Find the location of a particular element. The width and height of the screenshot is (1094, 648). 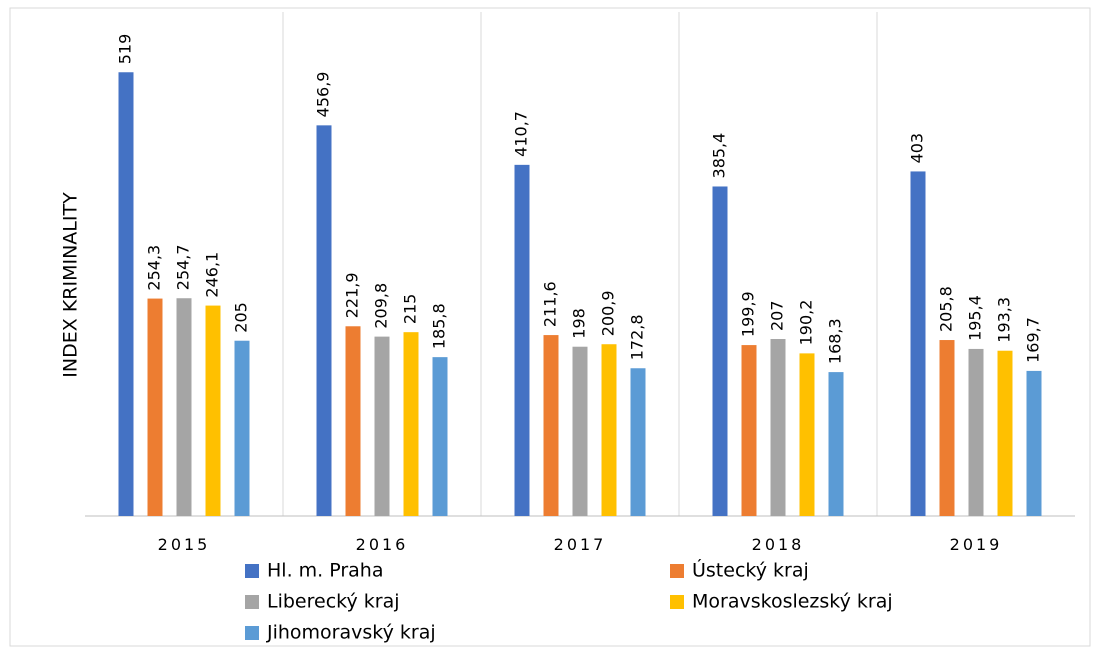

x-tick-label: 2016 is located at coordinates (382, 544).